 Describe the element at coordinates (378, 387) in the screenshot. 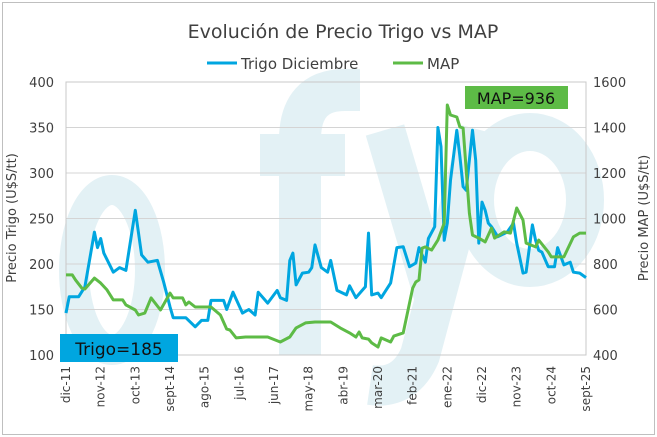

I see `x-tick-label: mar-20` at that location.